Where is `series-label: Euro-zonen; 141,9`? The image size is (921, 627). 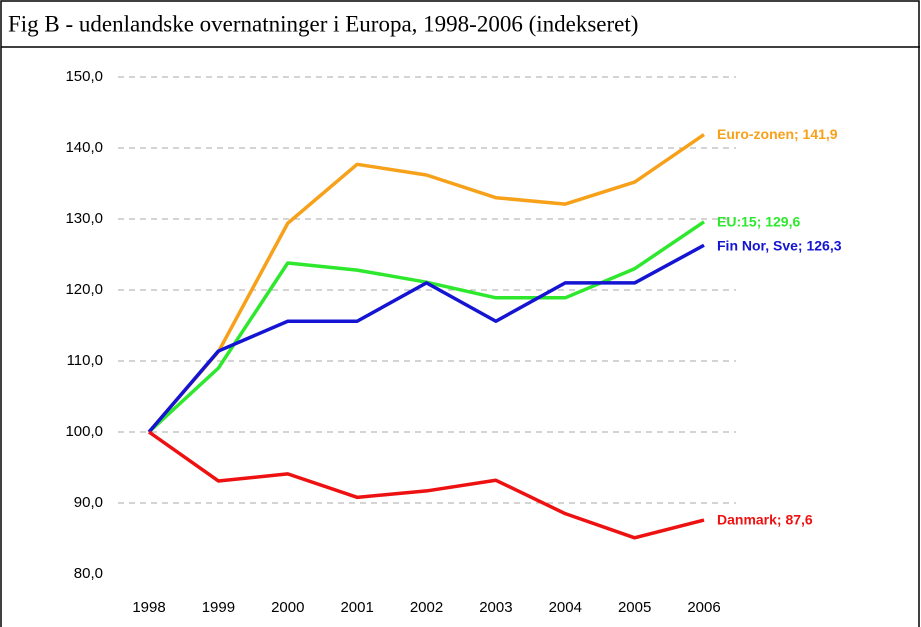
series-label: Euro-zonen; 141,9 is located at coordinates (777, 134).